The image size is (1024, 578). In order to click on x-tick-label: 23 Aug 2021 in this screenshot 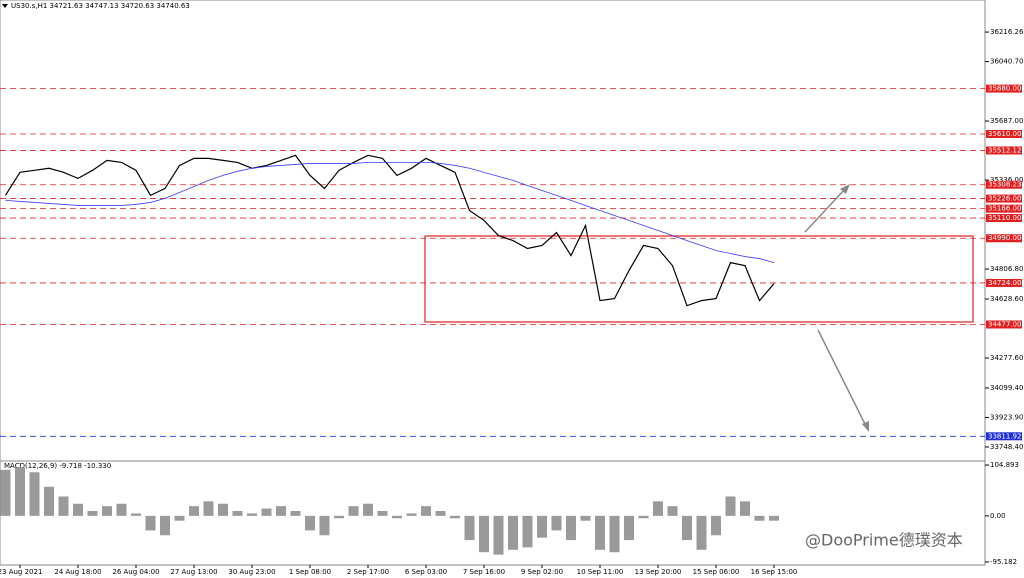, I will do `click(21, 572)`.